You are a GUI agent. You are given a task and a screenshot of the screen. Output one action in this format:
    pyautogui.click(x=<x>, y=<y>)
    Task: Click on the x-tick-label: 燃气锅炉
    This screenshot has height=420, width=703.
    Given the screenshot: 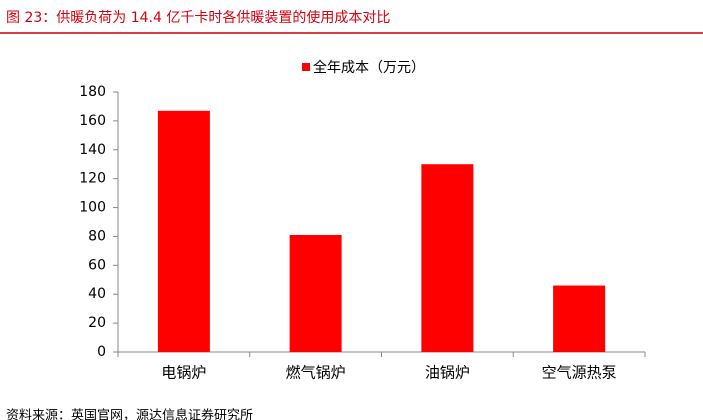 What is the action you would take?
    pyautogui.click(x=316, y=373)
    